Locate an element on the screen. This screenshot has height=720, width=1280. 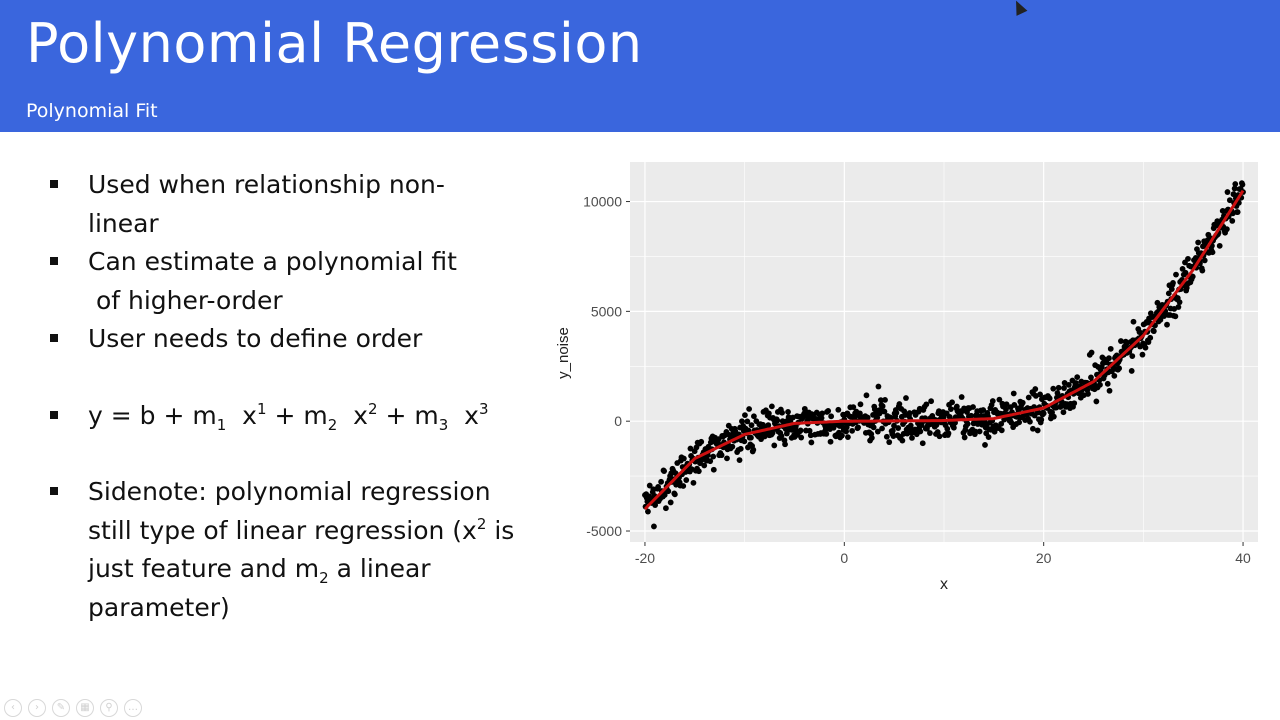
bullet-nonlinear: Used when relationship non- linear is located at coordinates (293, 204).